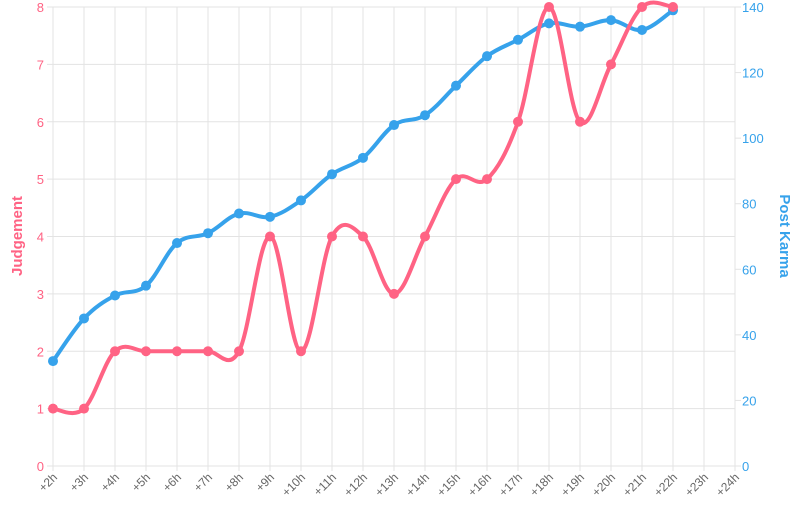 The image size is (800, 505). I want to click on x-tick-label: +9h, so click(265, 482).